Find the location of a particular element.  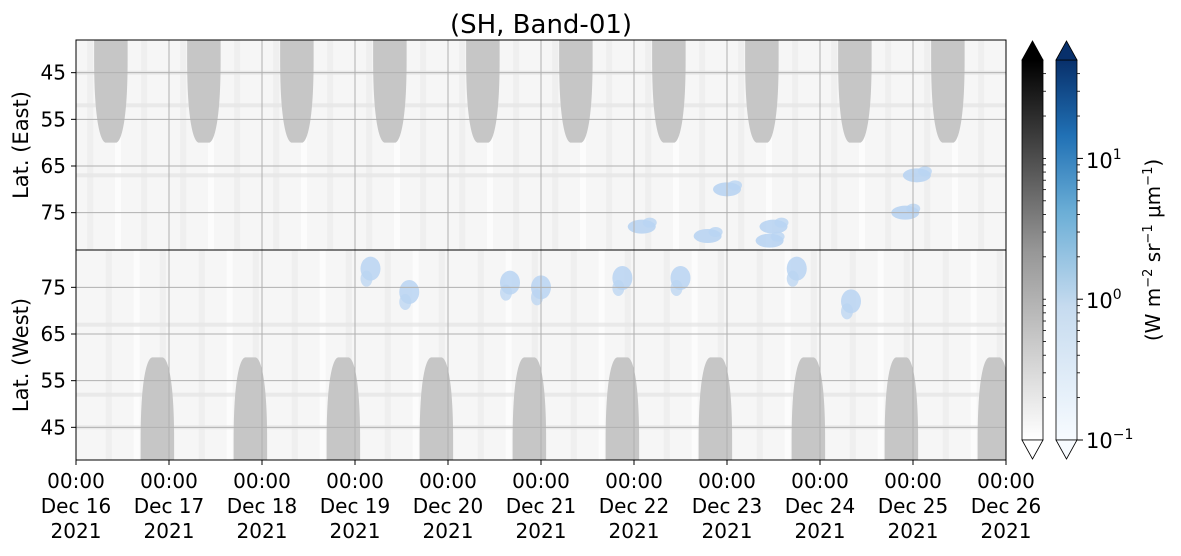

xtick-label: 00:00 Dec 17 2021 is located at coordinates (169, 506).